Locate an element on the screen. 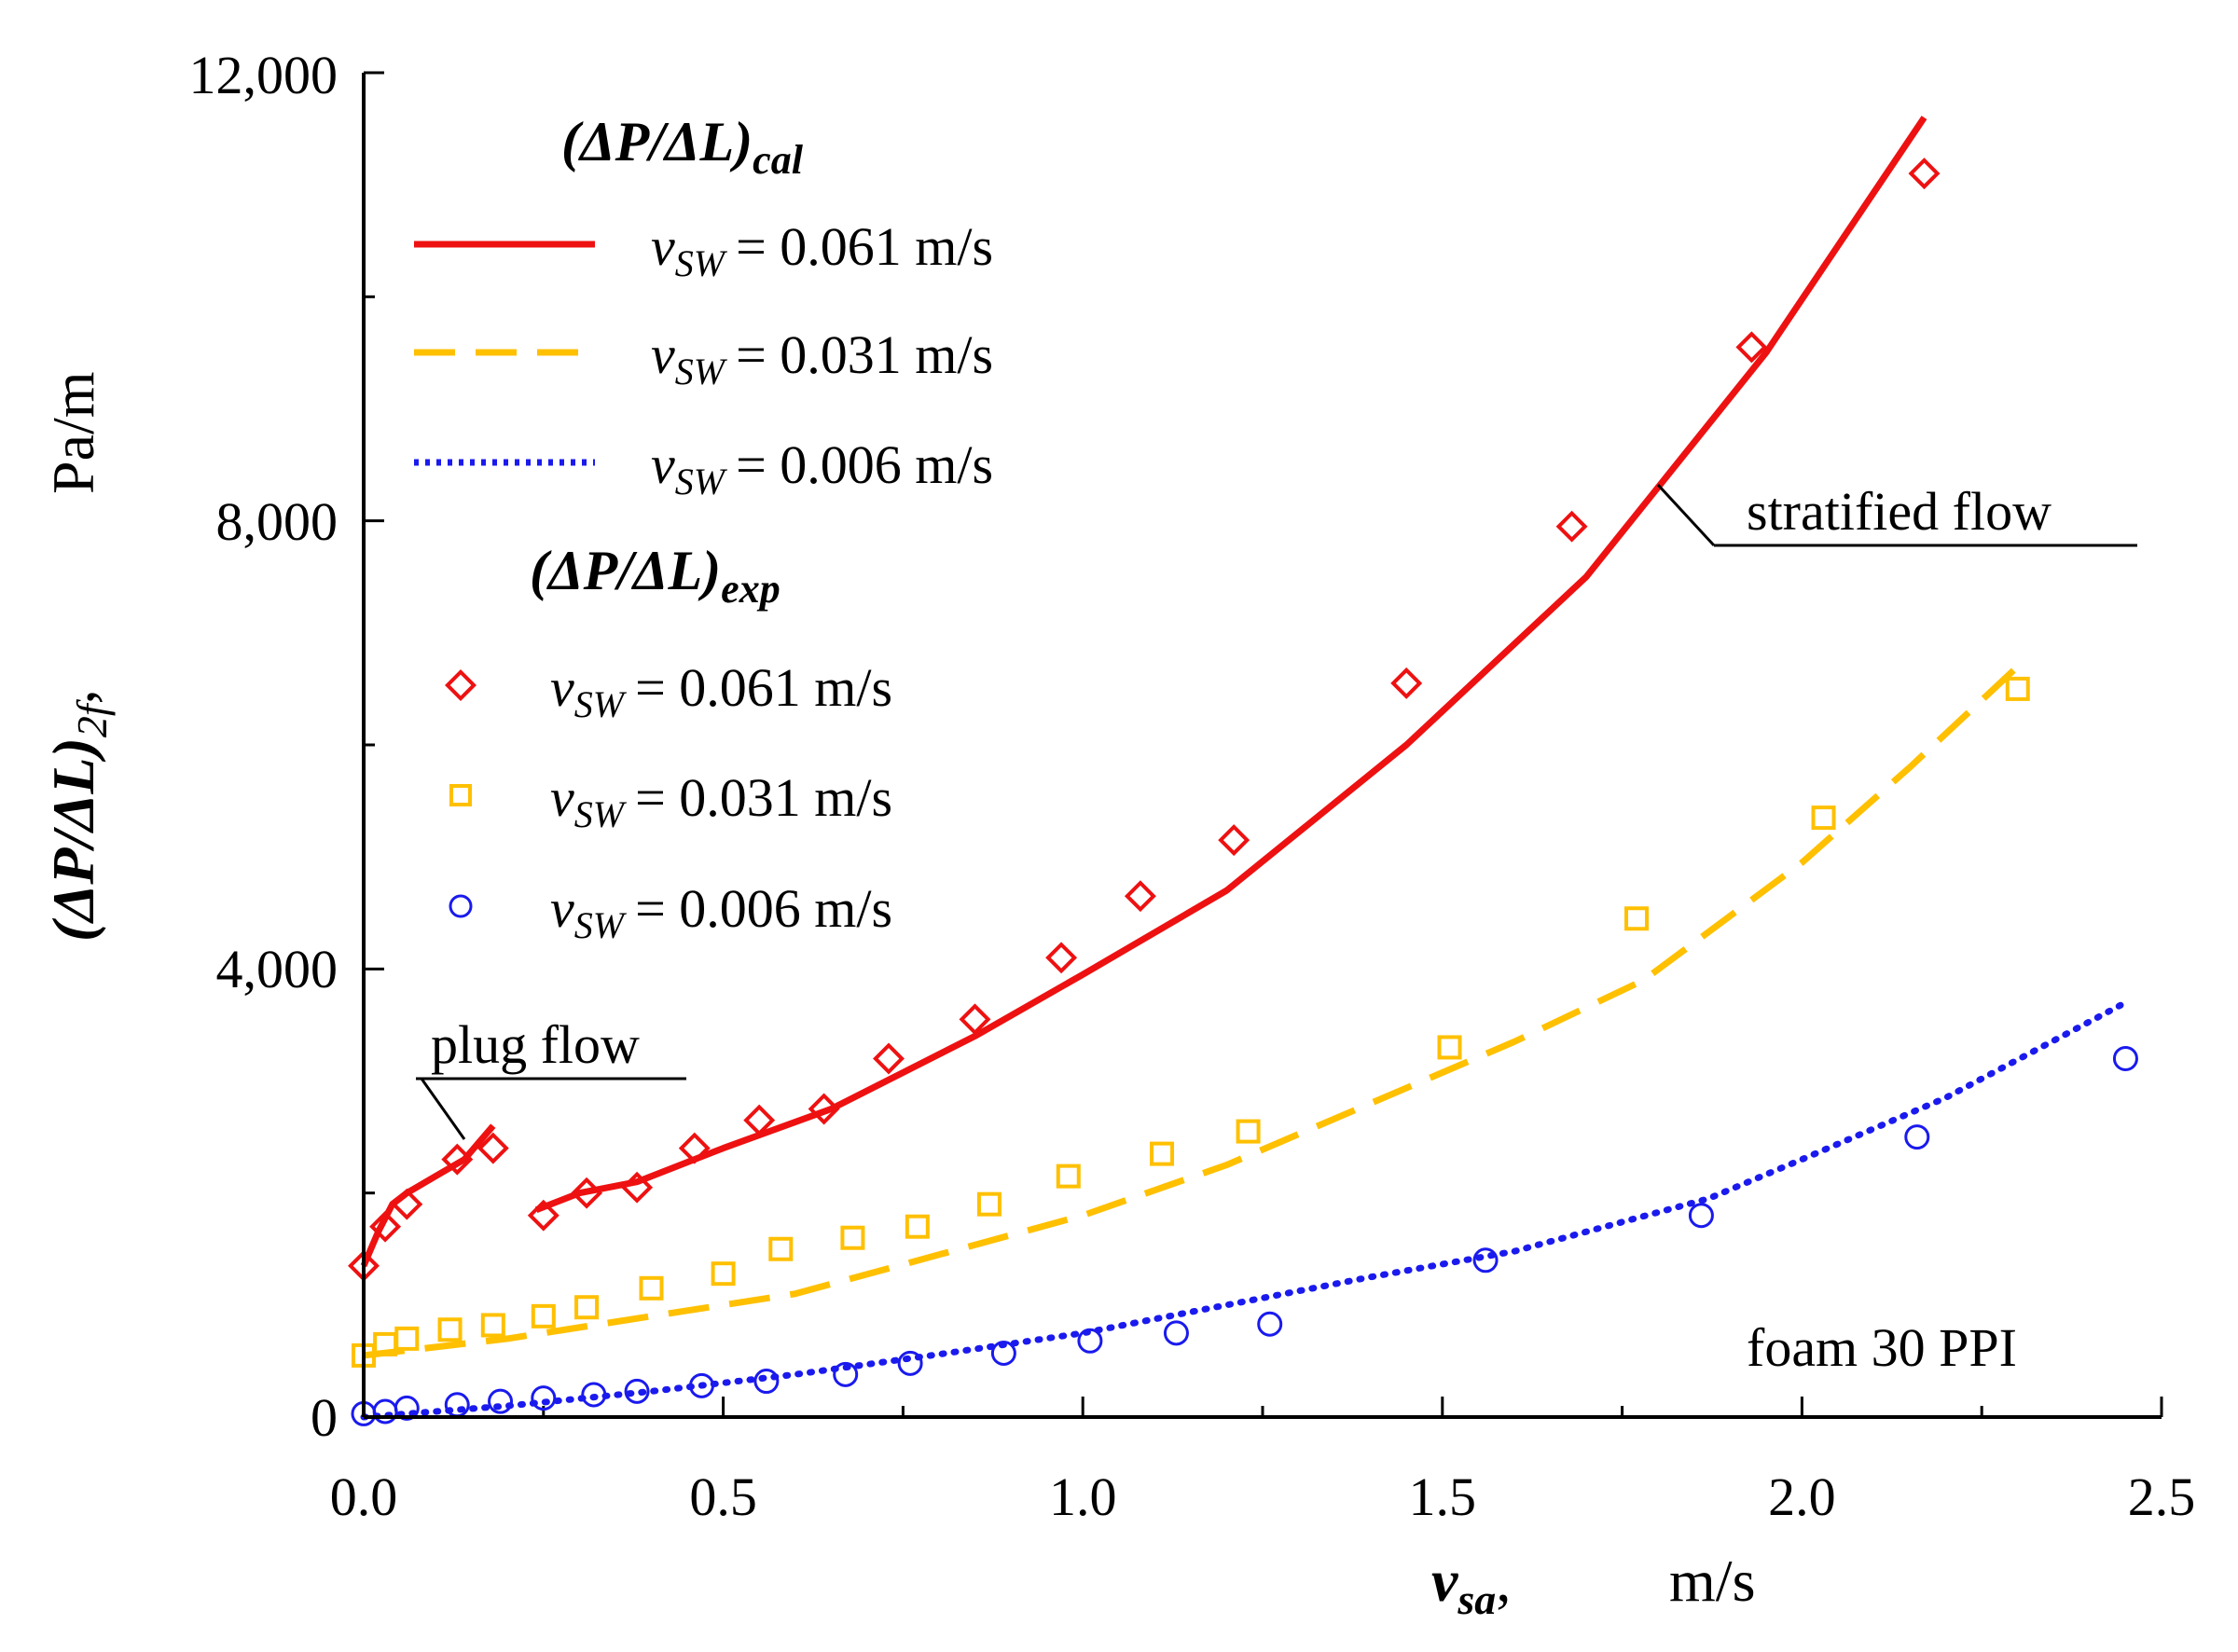  x-axis-unit: m/s is located at coordinates (1712, 1581).